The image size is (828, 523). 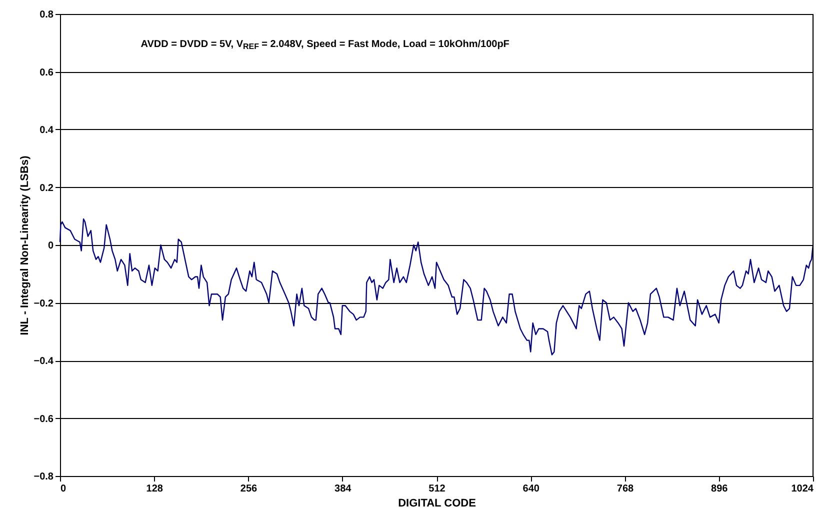 I want to click on x-tick-label: 128, so click(x=155, y=489).